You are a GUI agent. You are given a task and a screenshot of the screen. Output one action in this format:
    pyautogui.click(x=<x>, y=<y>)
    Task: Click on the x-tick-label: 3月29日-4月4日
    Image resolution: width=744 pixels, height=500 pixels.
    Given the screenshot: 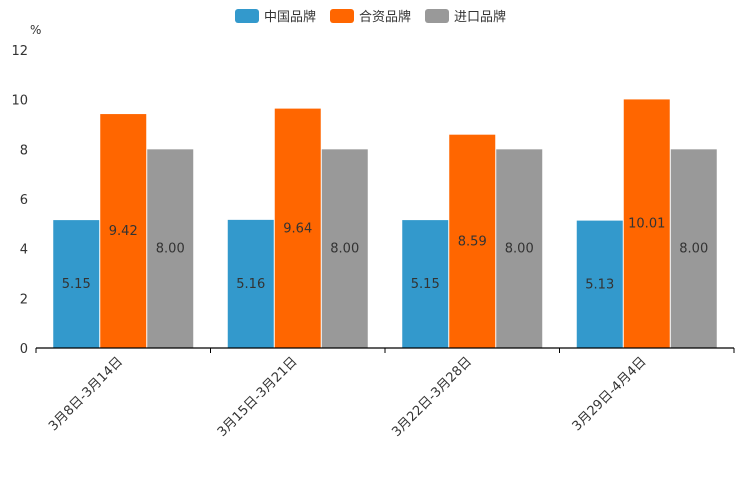 What is the action you would take?
    pyautogui.click(x=610, y=394)
    